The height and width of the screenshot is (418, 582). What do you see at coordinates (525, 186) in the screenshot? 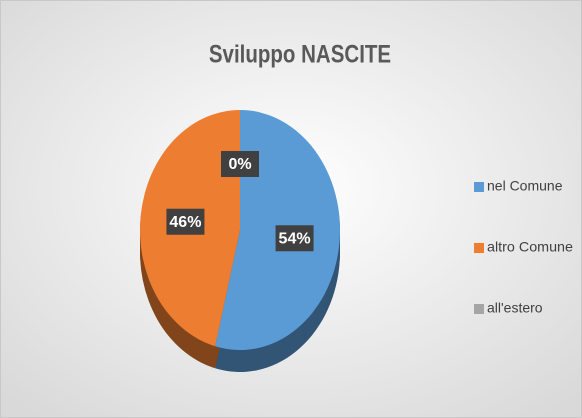
I see `legend-label: nel Comune` at bounding box center [525, 186].